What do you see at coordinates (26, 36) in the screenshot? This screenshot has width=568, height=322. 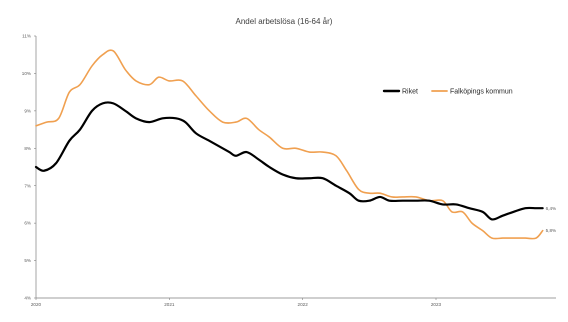 I see `y-tick-label: 11%` at bounding box center [26, 36].